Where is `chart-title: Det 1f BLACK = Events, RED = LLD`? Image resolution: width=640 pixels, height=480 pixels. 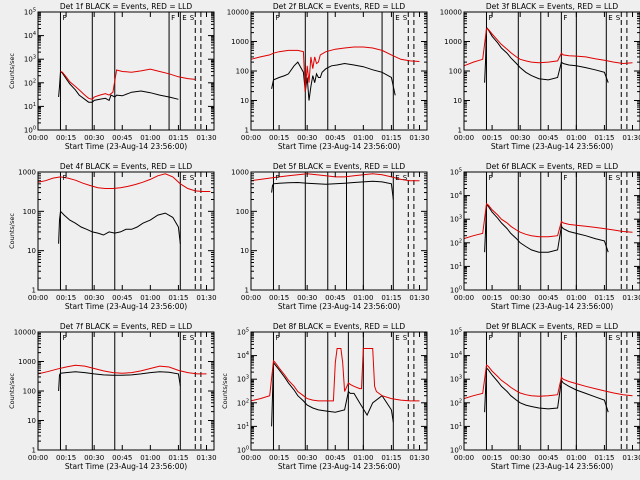 chart-title: Det 1f BLACK = Events, RED = LLD is located at coordinates (126, 6).